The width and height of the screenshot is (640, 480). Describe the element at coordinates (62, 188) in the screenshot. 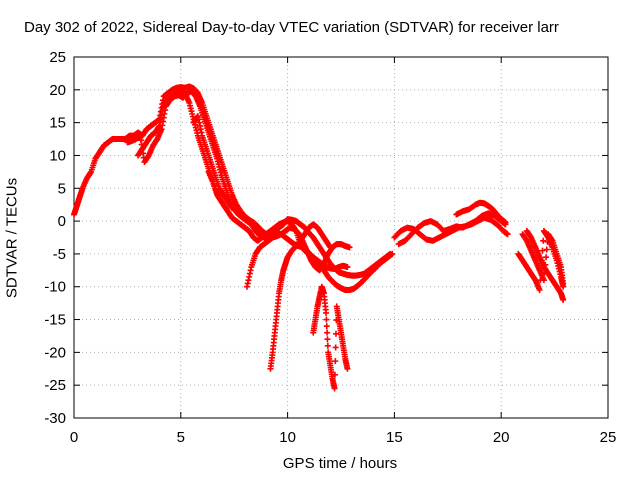

I see `y-tick-label: 5` at that location.